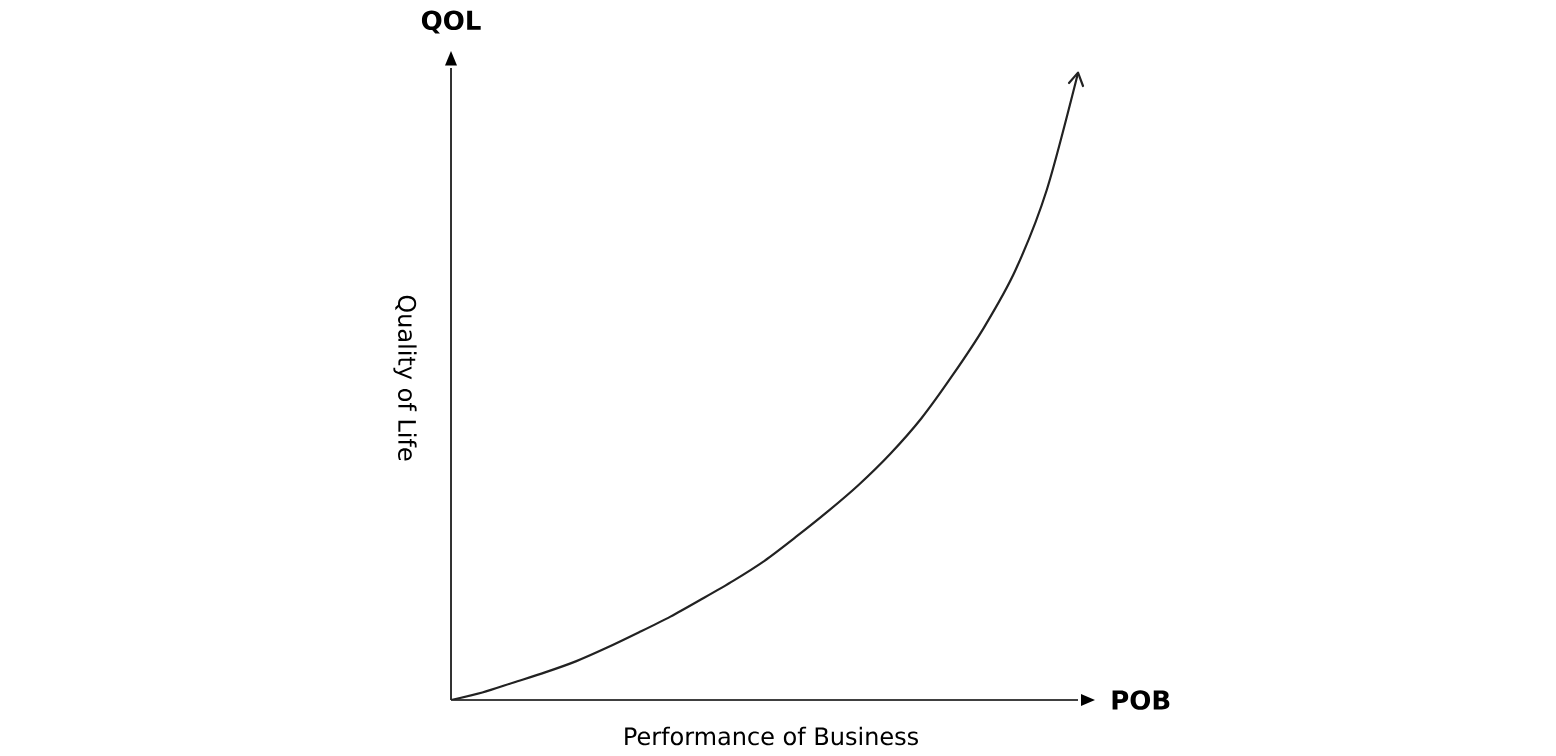 The image size is (1556, 756). What do you see at coordinates (405, 378) in the screenshot?
I see `y-axis-title: Quality of Life` at bounding box center [405, 378].